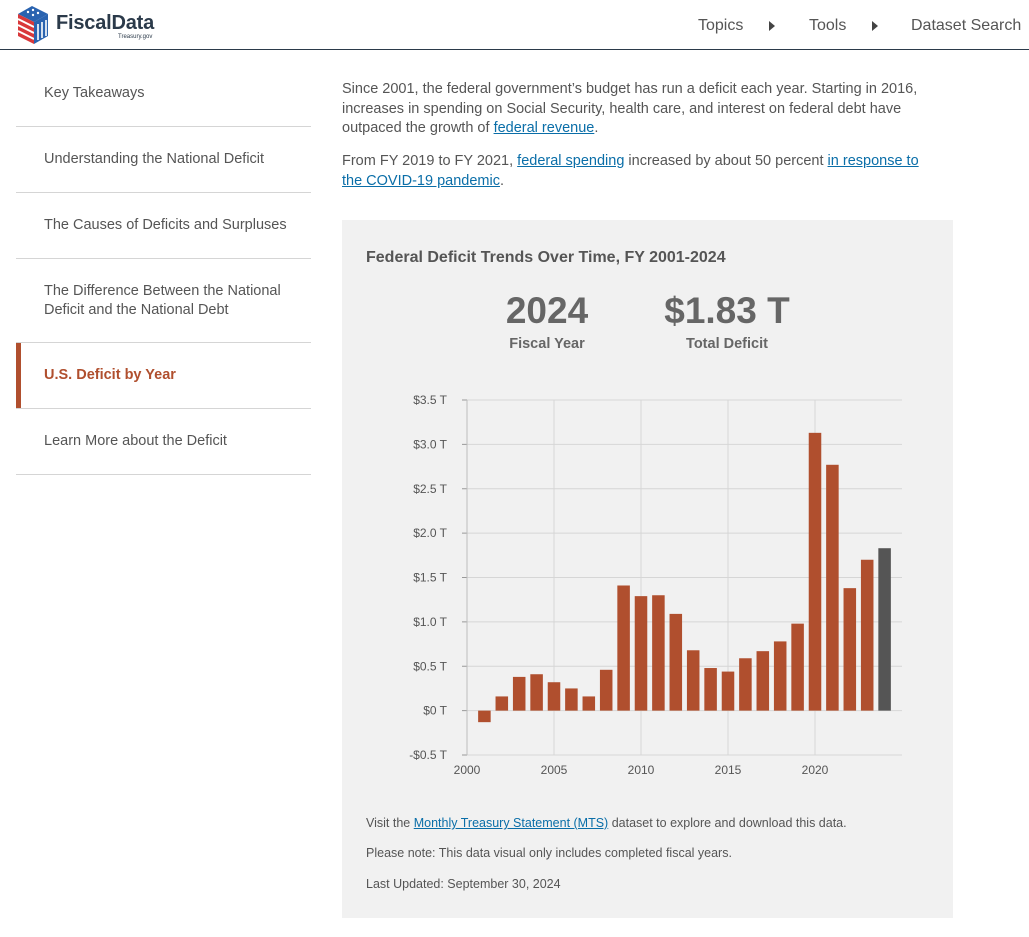  What do you see at coordinates (727, 310) in the screenshot?
I see `total-deficit-value: $1.83 T` at bounding box center [727, 310].